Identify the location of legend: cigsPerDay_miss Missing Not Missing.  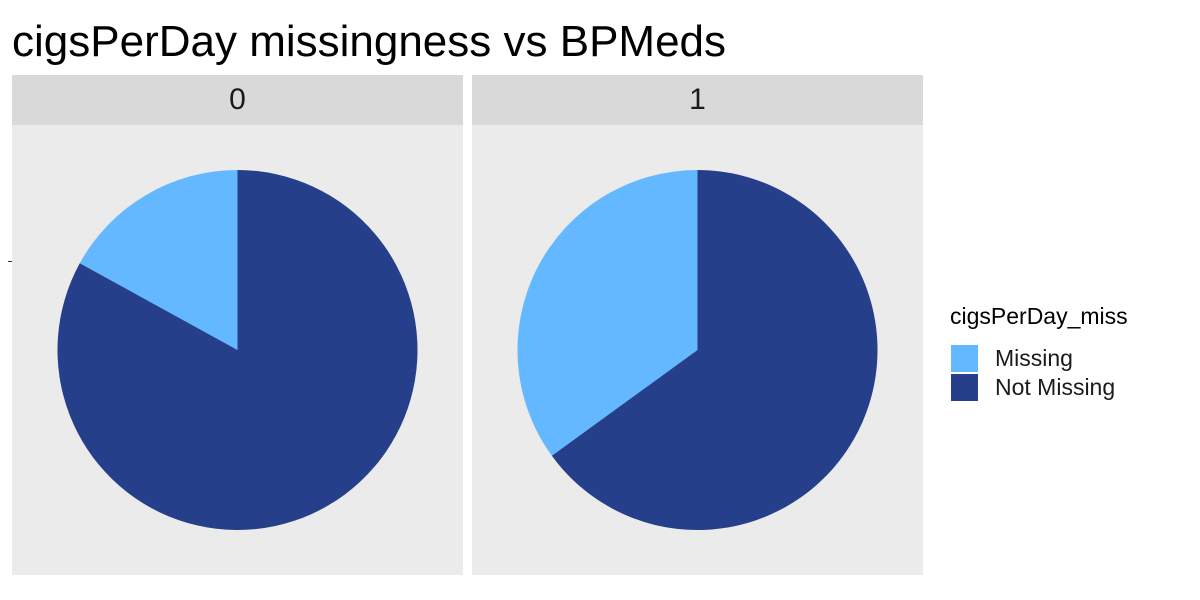
(1070, 352).